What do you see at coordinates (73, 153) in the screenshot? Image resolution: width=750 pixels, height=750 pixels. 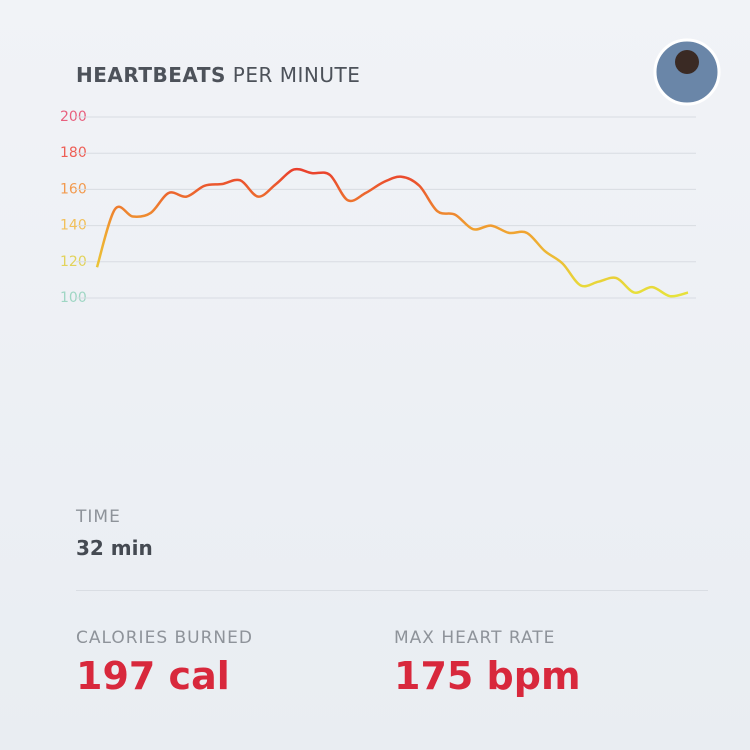 I see `y-tick-label: 180` at bounding box center [73, 153].